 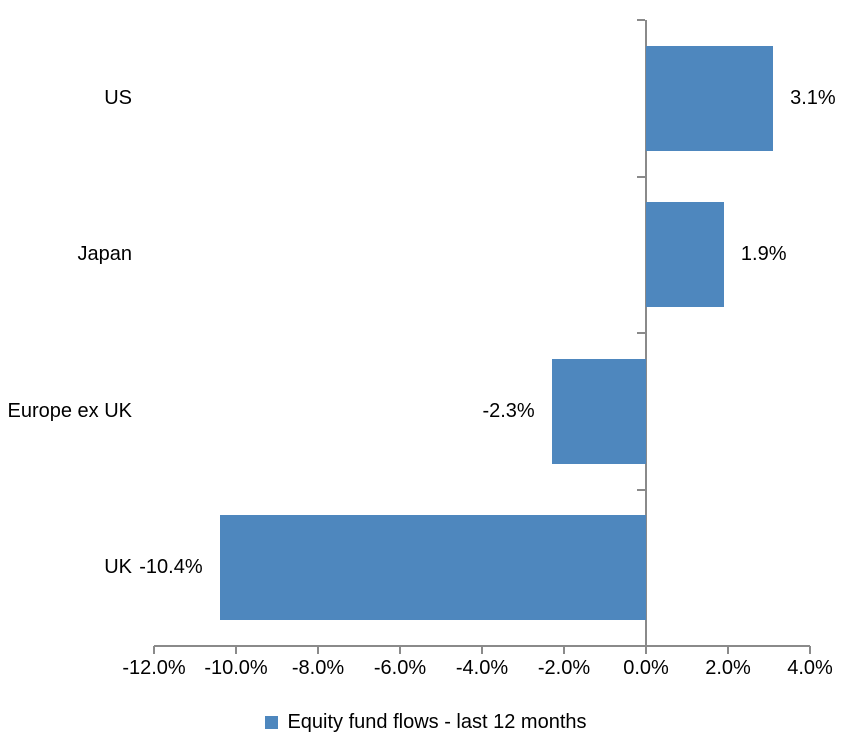 I want to click on category-label-japan: Japan, so click(x=105, y=254).